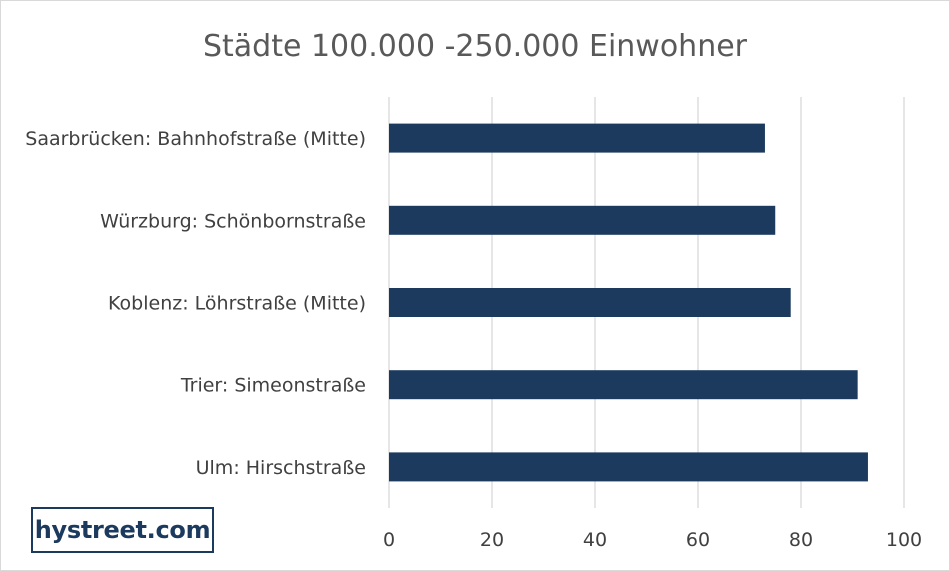 The height and width of the screenshot is (571, 950). Describe the element at coordinates (389, 540) in the screenshot. I see `x-tick-label: 0` at that location.